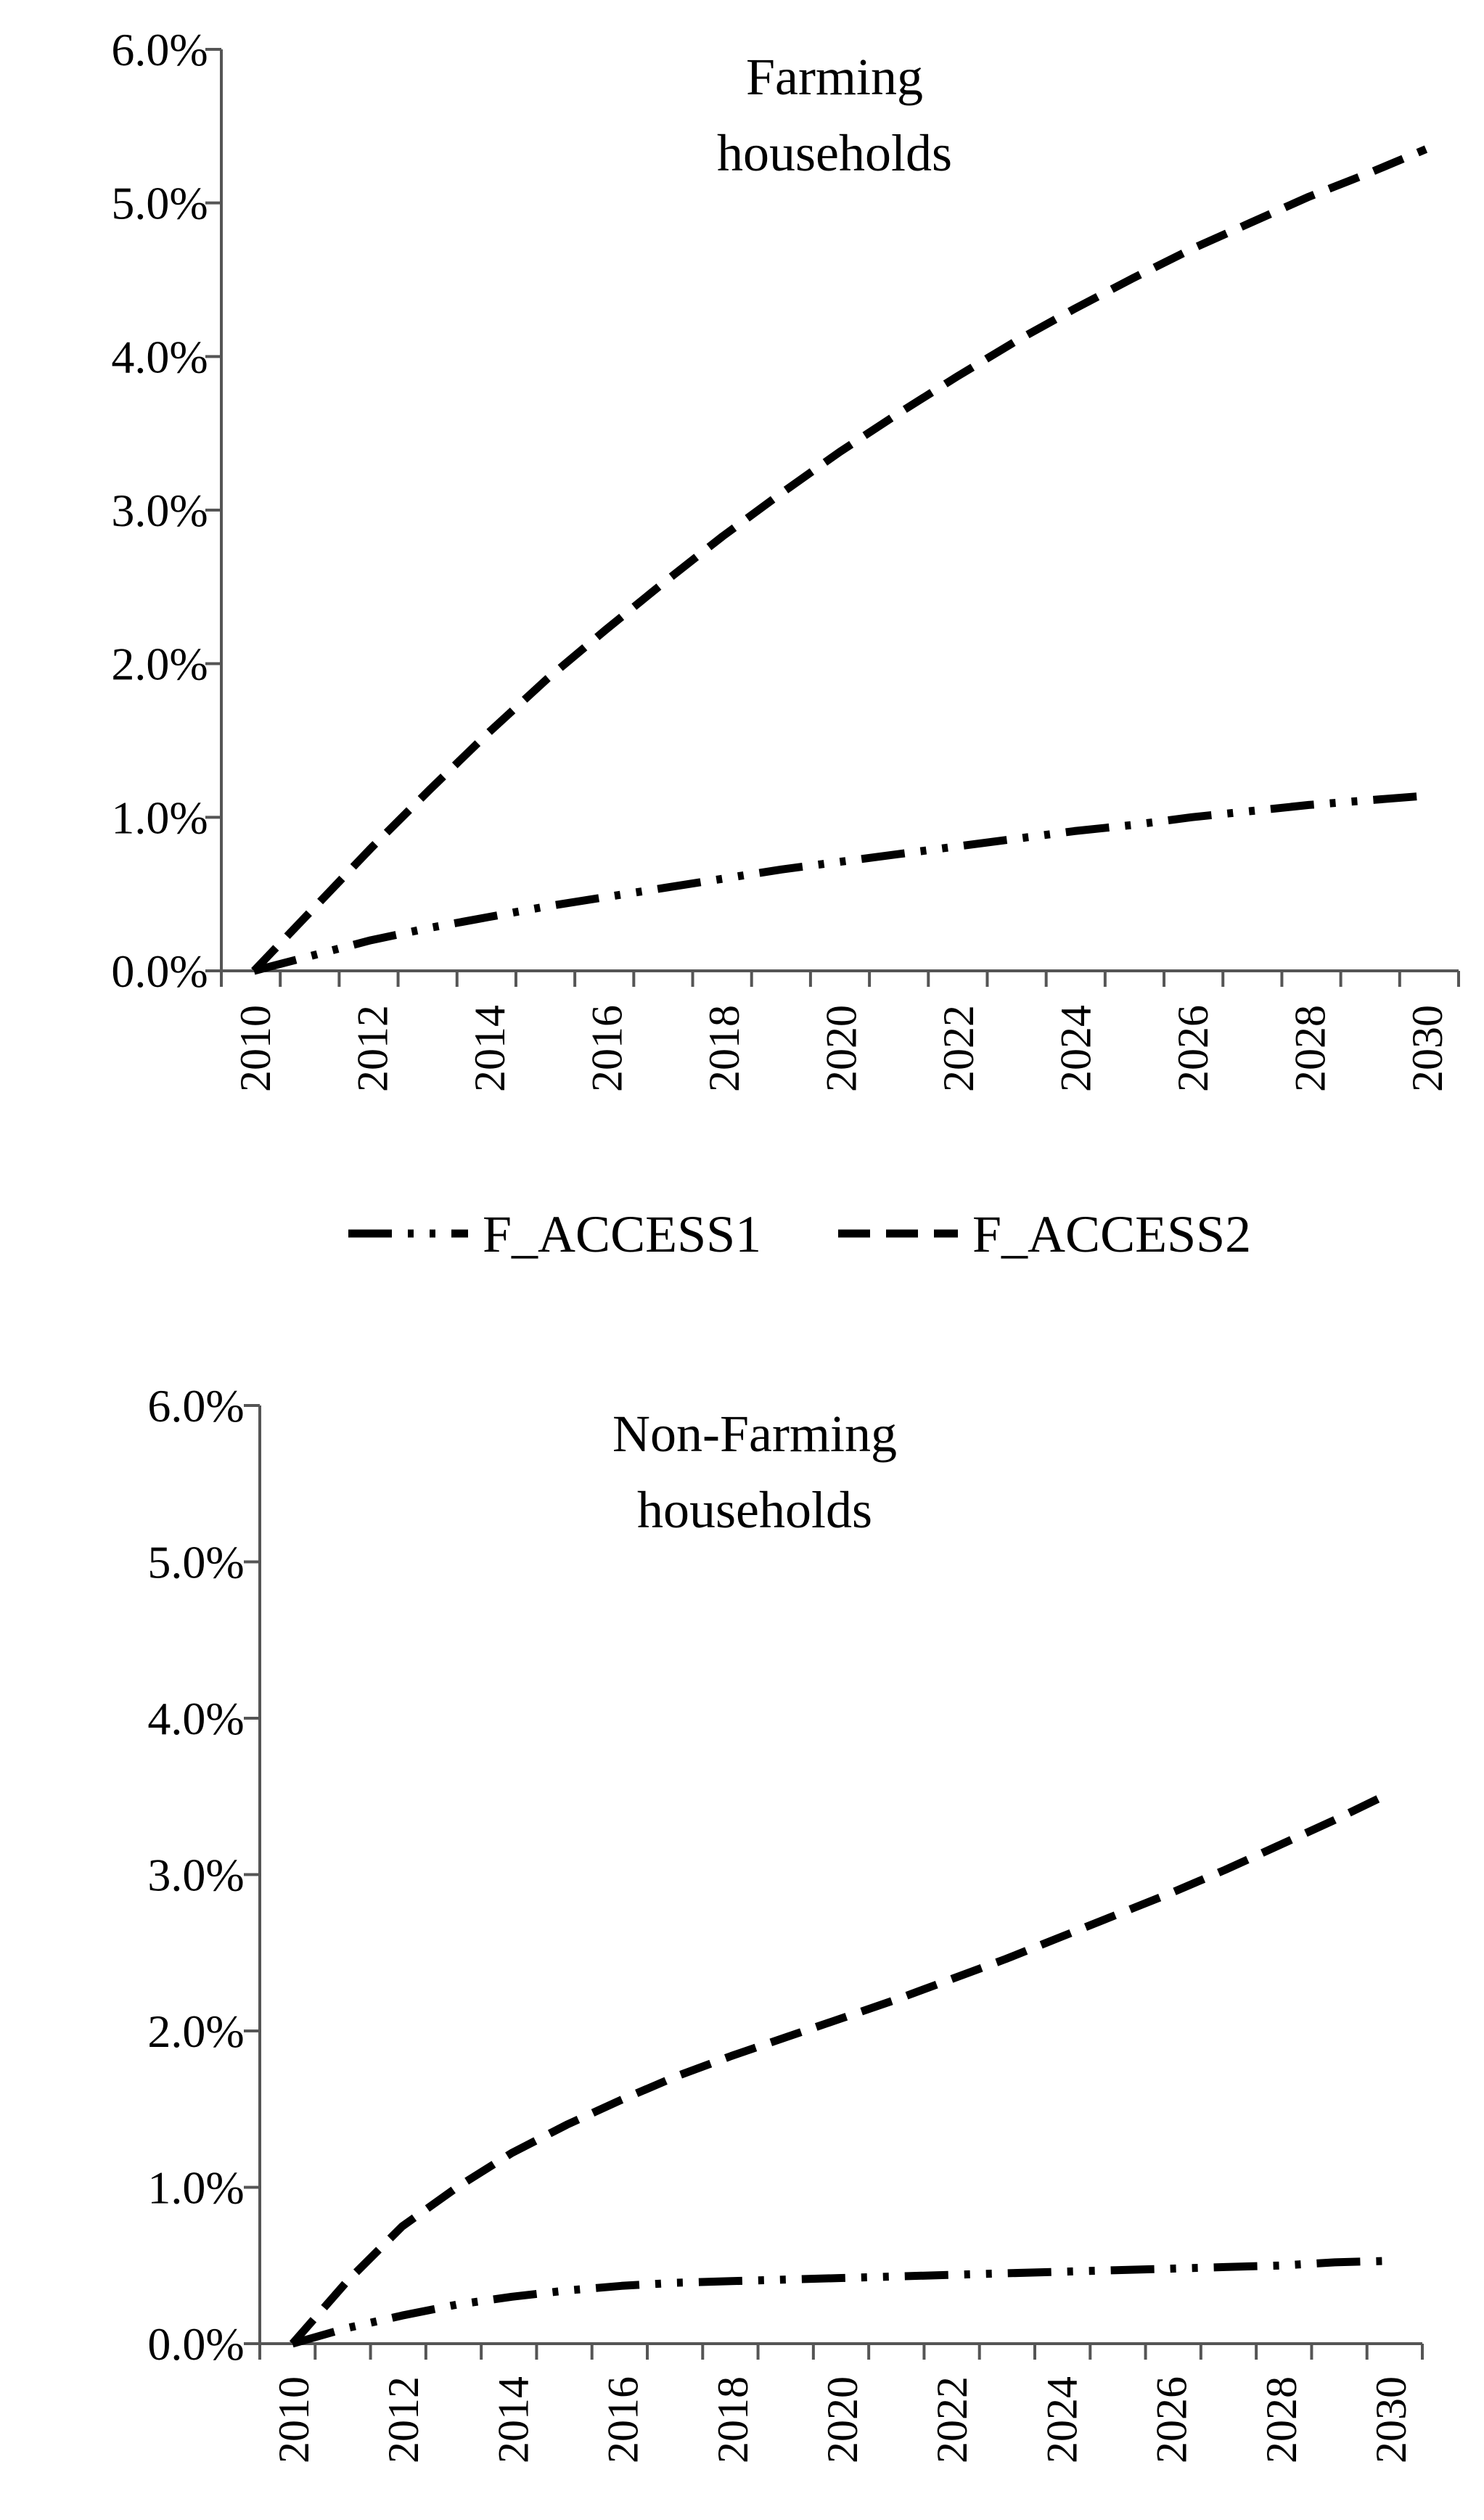  What do you see at coordinates (1111, 1234) in the screenshot?
I see `legend-label-f-access2: F_ACCESS2` at bounding box center [1111, 1234].